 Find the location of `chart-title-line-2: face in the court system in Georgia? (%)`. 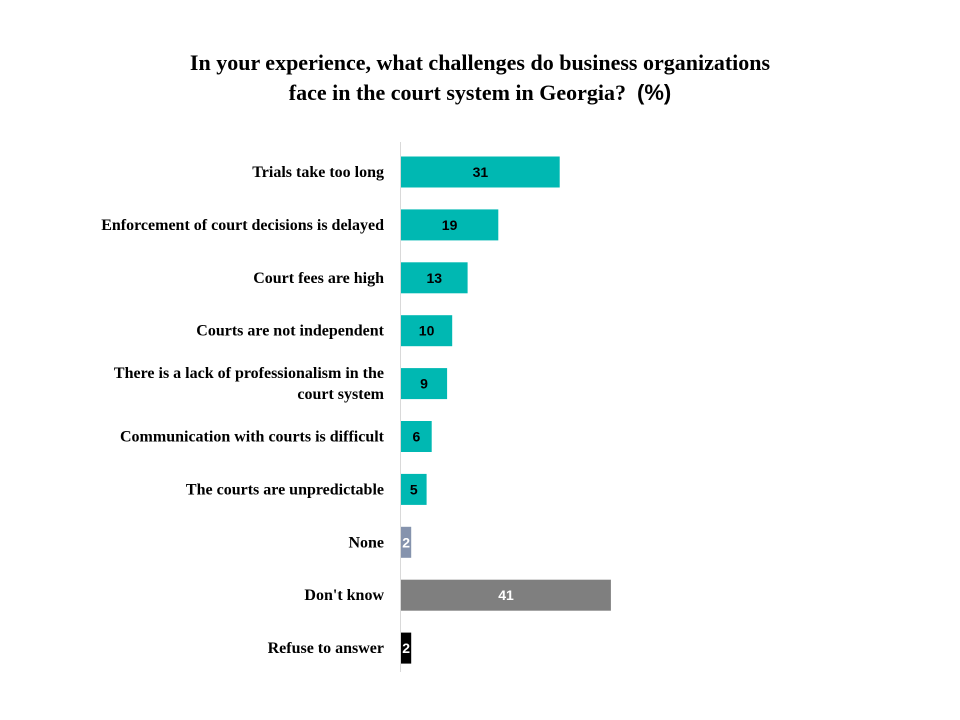

chart-title-line-2: face in the court system in Georgia? (%) is located at coordinates (480, 93).